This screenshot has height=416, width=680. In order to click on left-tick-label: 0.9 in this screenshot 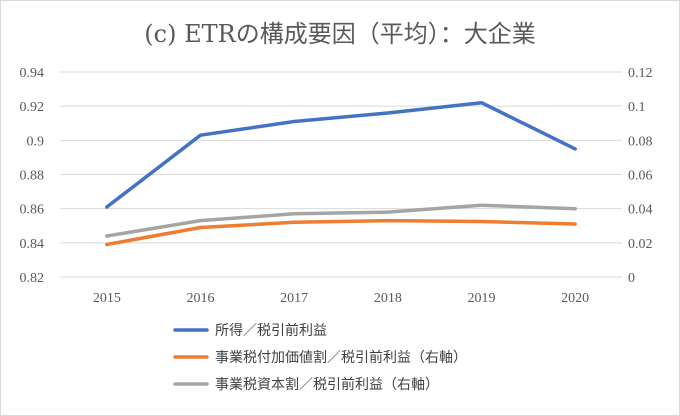, I will do `click(36, 141)`.